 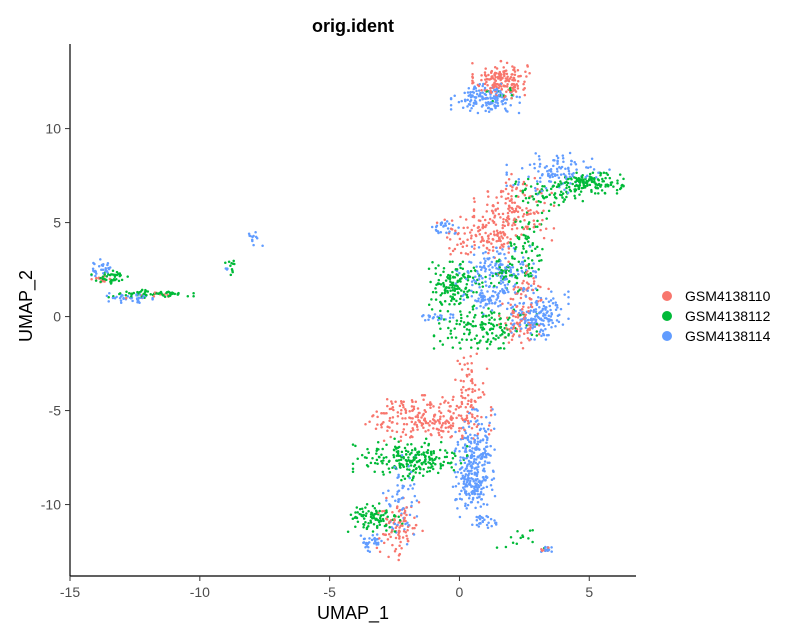 What do you see at coordinates (667, 316) in the screenshot?
I see `legend-swatch` at bounding box center [667, 316].